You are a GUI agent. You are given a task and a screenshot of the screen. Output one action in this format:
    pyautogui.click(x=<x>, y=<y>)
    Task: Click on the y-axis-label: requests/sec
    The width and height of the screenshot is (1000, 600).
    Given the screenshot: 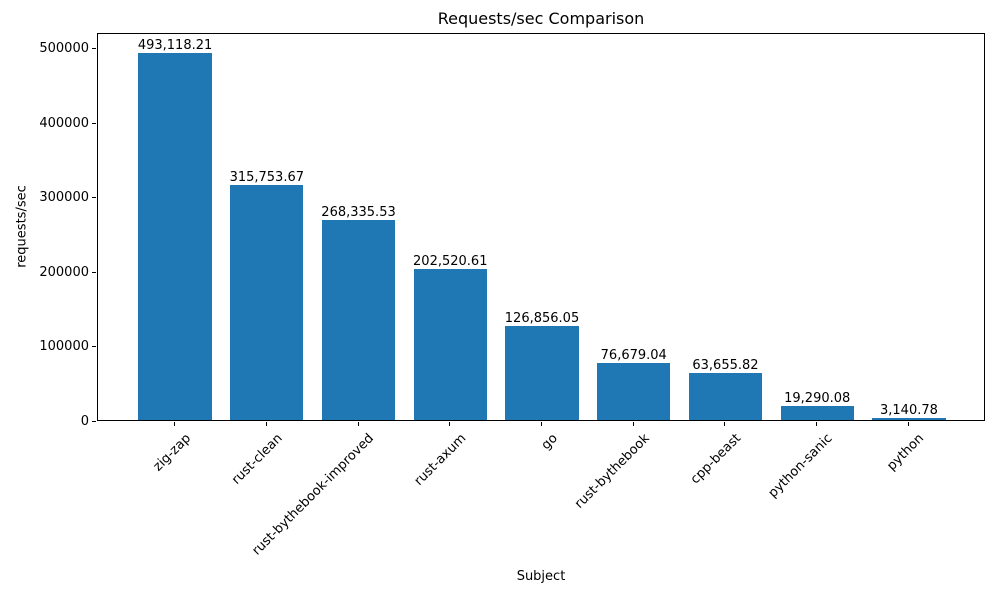 What is the action you would take?
    pyautogui.click(x=22, y=226)
    